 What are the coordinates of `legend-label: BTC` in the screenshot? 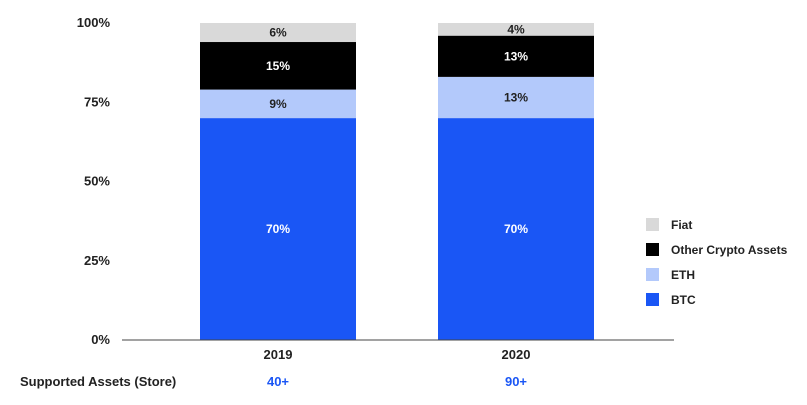 It's located at (683, 300).